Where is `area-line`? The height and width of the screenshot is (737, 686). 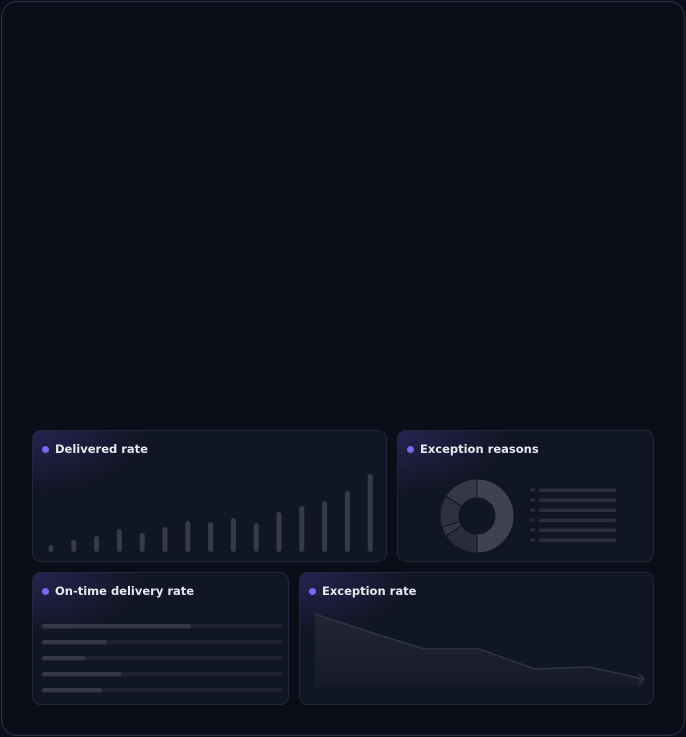
area-line is located at coordinates (479, 646).